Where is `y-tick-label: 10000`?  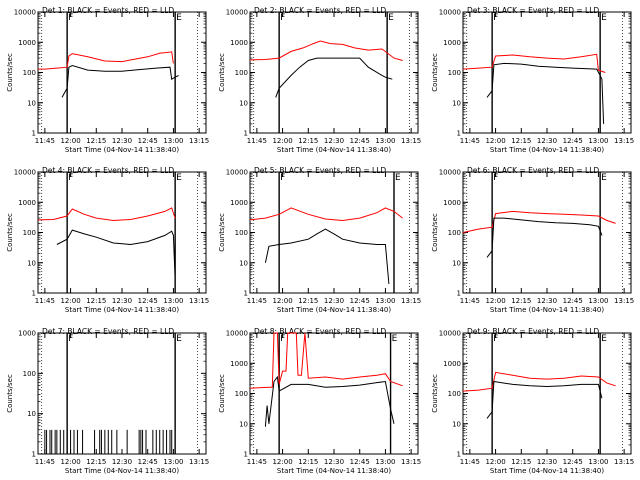 y-tick-label: 10000 is located at coordinates (450, 13).